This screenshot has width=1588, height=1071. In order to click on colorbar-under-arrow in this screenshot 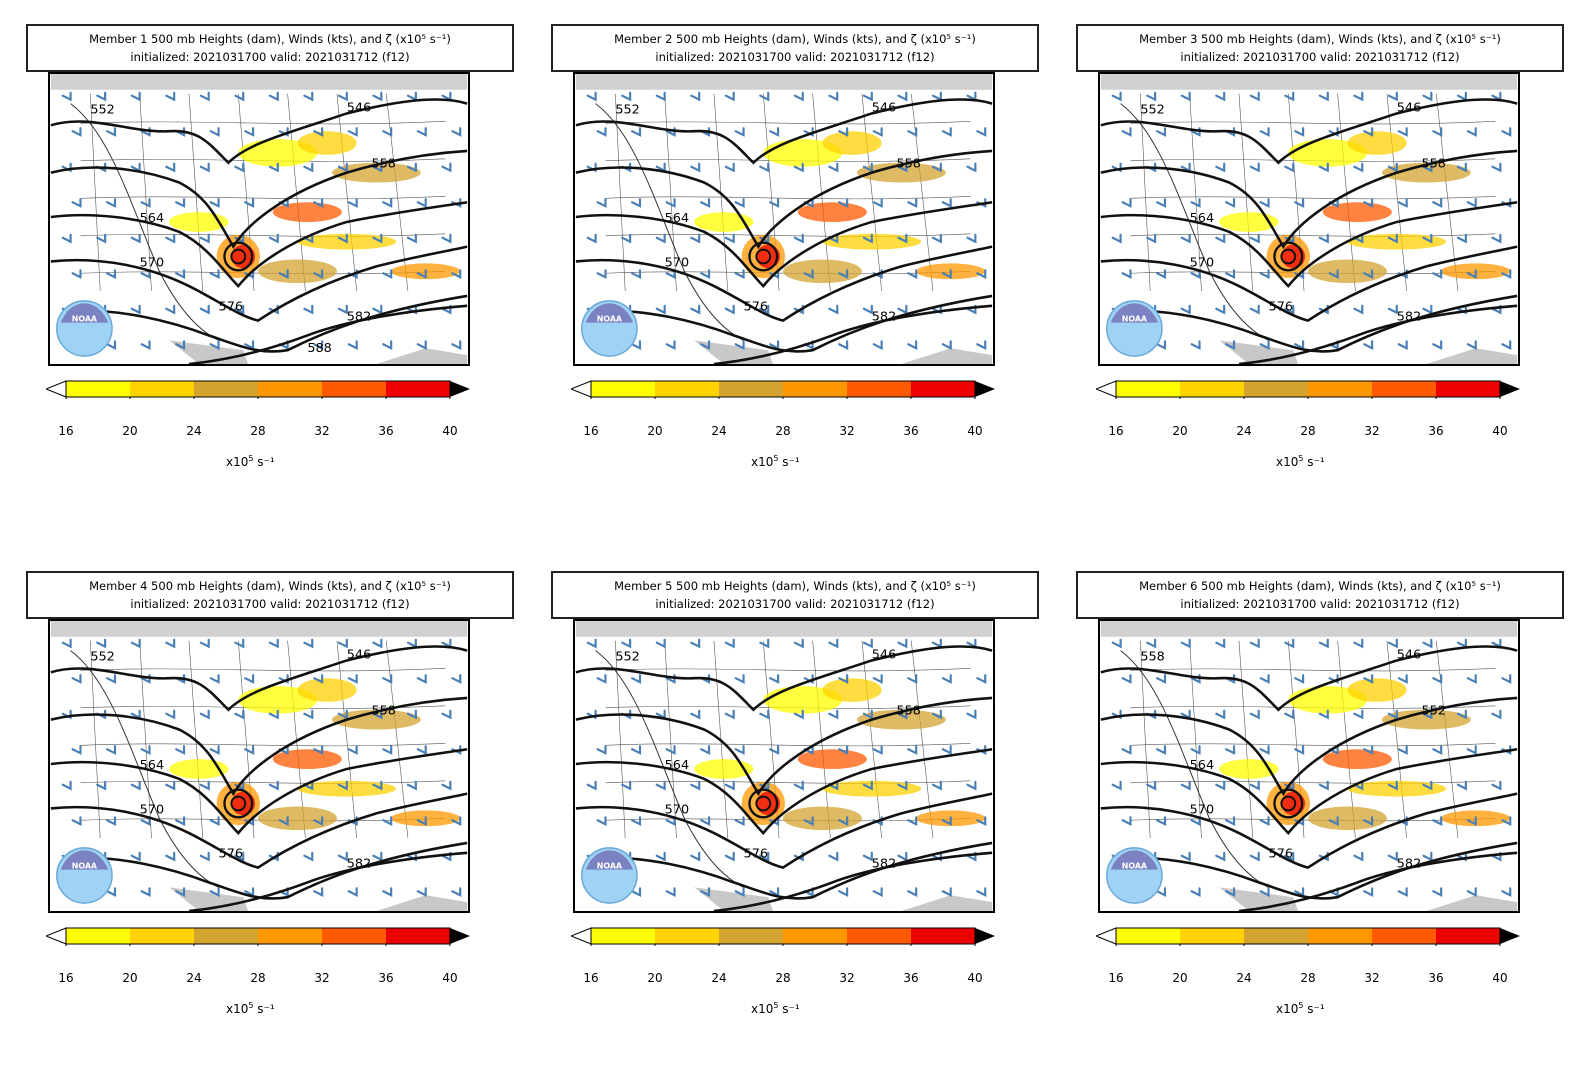, I will do `click(55, 936)`.